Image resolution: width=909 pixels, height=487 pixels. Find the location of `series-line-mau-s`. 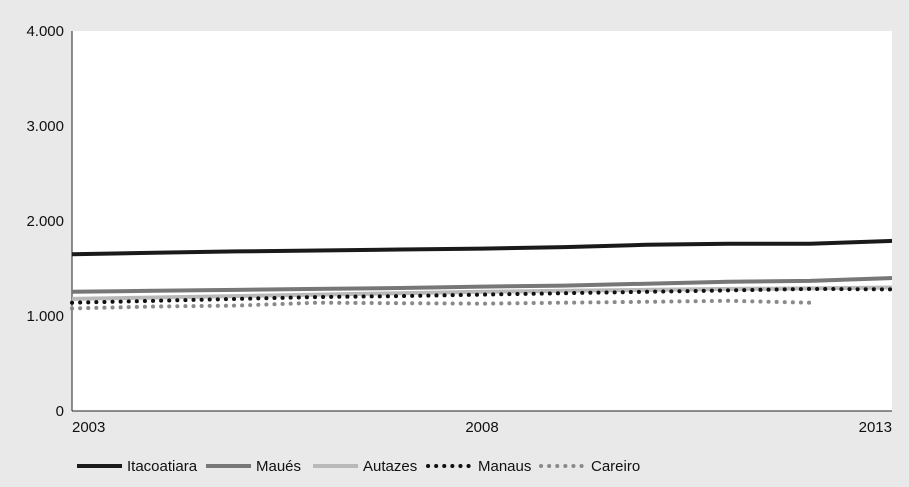

series-line-mau-s is located at coordinates (482, 285).